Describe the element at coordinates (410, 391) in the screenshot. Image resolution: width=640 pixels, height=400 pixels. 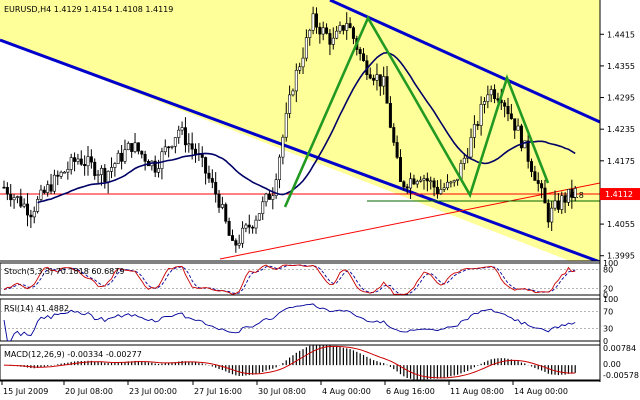
I see `time-tick-label: 6 Aug 16:00` at that location.